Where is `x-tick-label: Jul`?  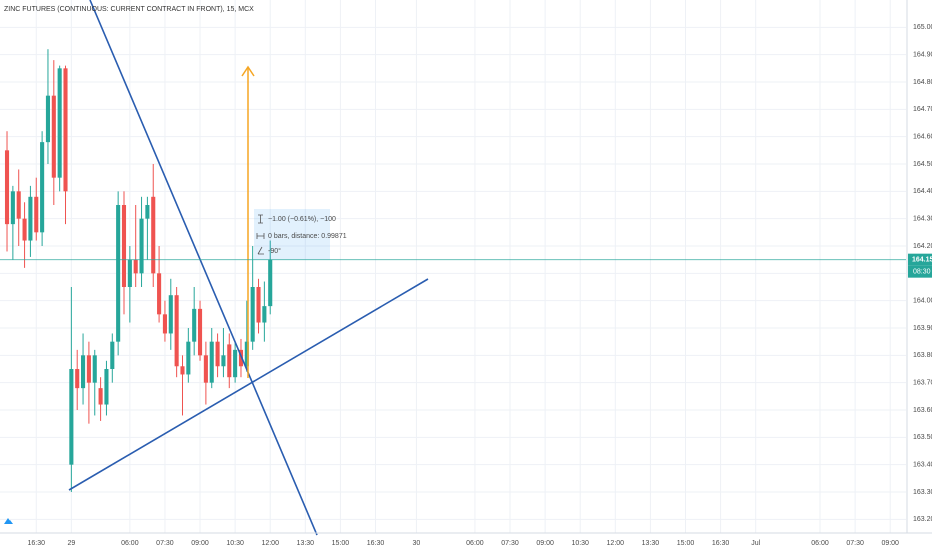
x-tick-label: Jul is located at coordinates (755, 543).